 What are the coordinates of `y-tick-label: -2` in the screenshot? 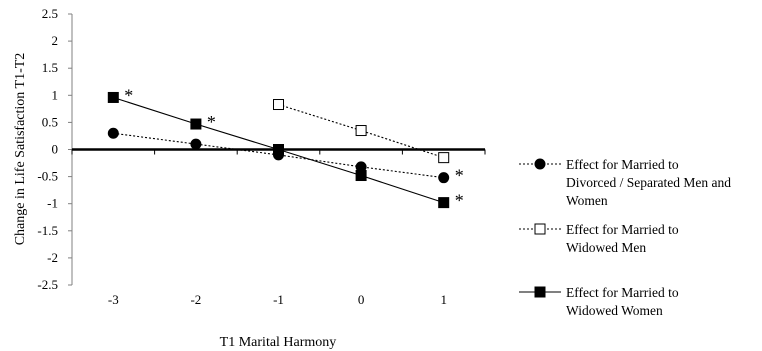 It's located at (52, 257).